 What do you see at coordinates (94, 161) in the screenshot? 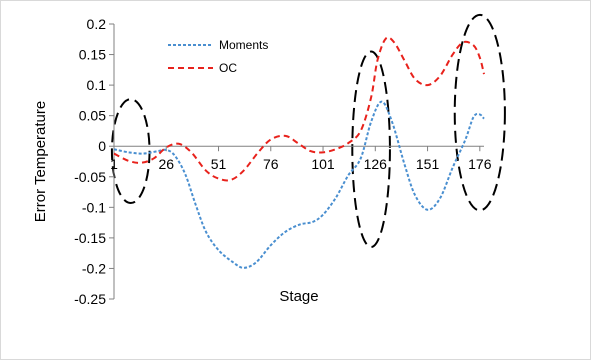
I see `y-tick-group: 0.2 0.15 0.1 0.05 0 -0.05 -0.1 -0.15 -0.2 -0.25` at bounding box center [94, 161].